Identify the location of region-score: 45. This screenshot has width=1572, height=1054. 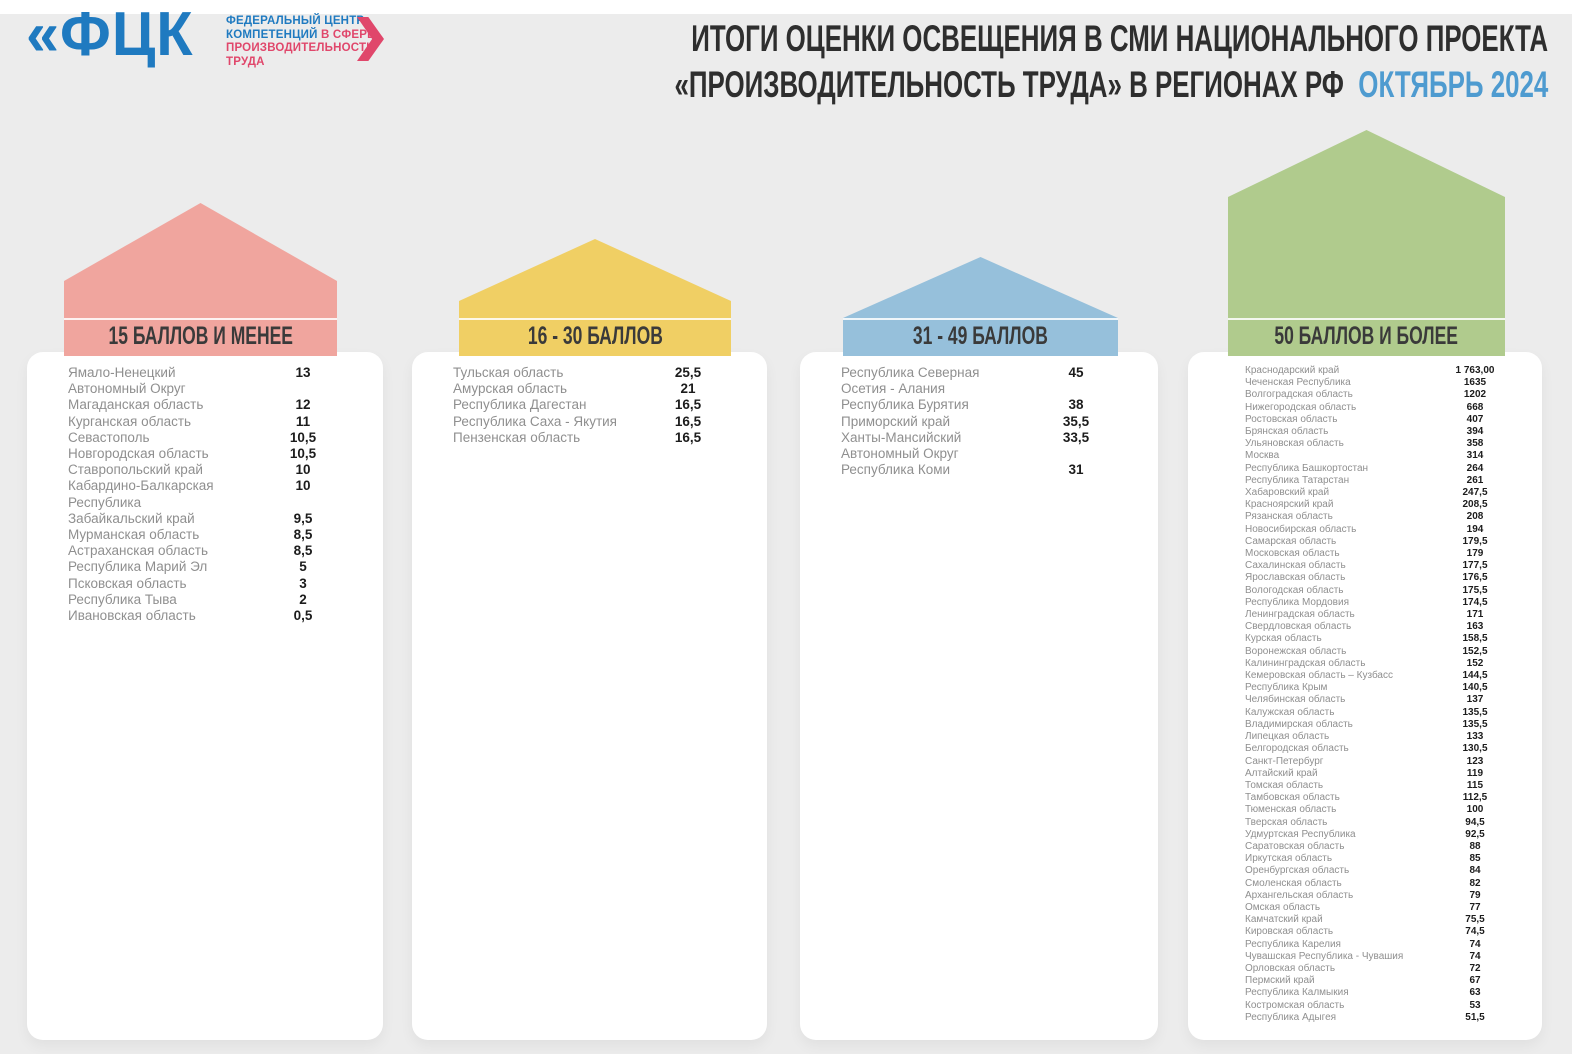
(1076, 372).